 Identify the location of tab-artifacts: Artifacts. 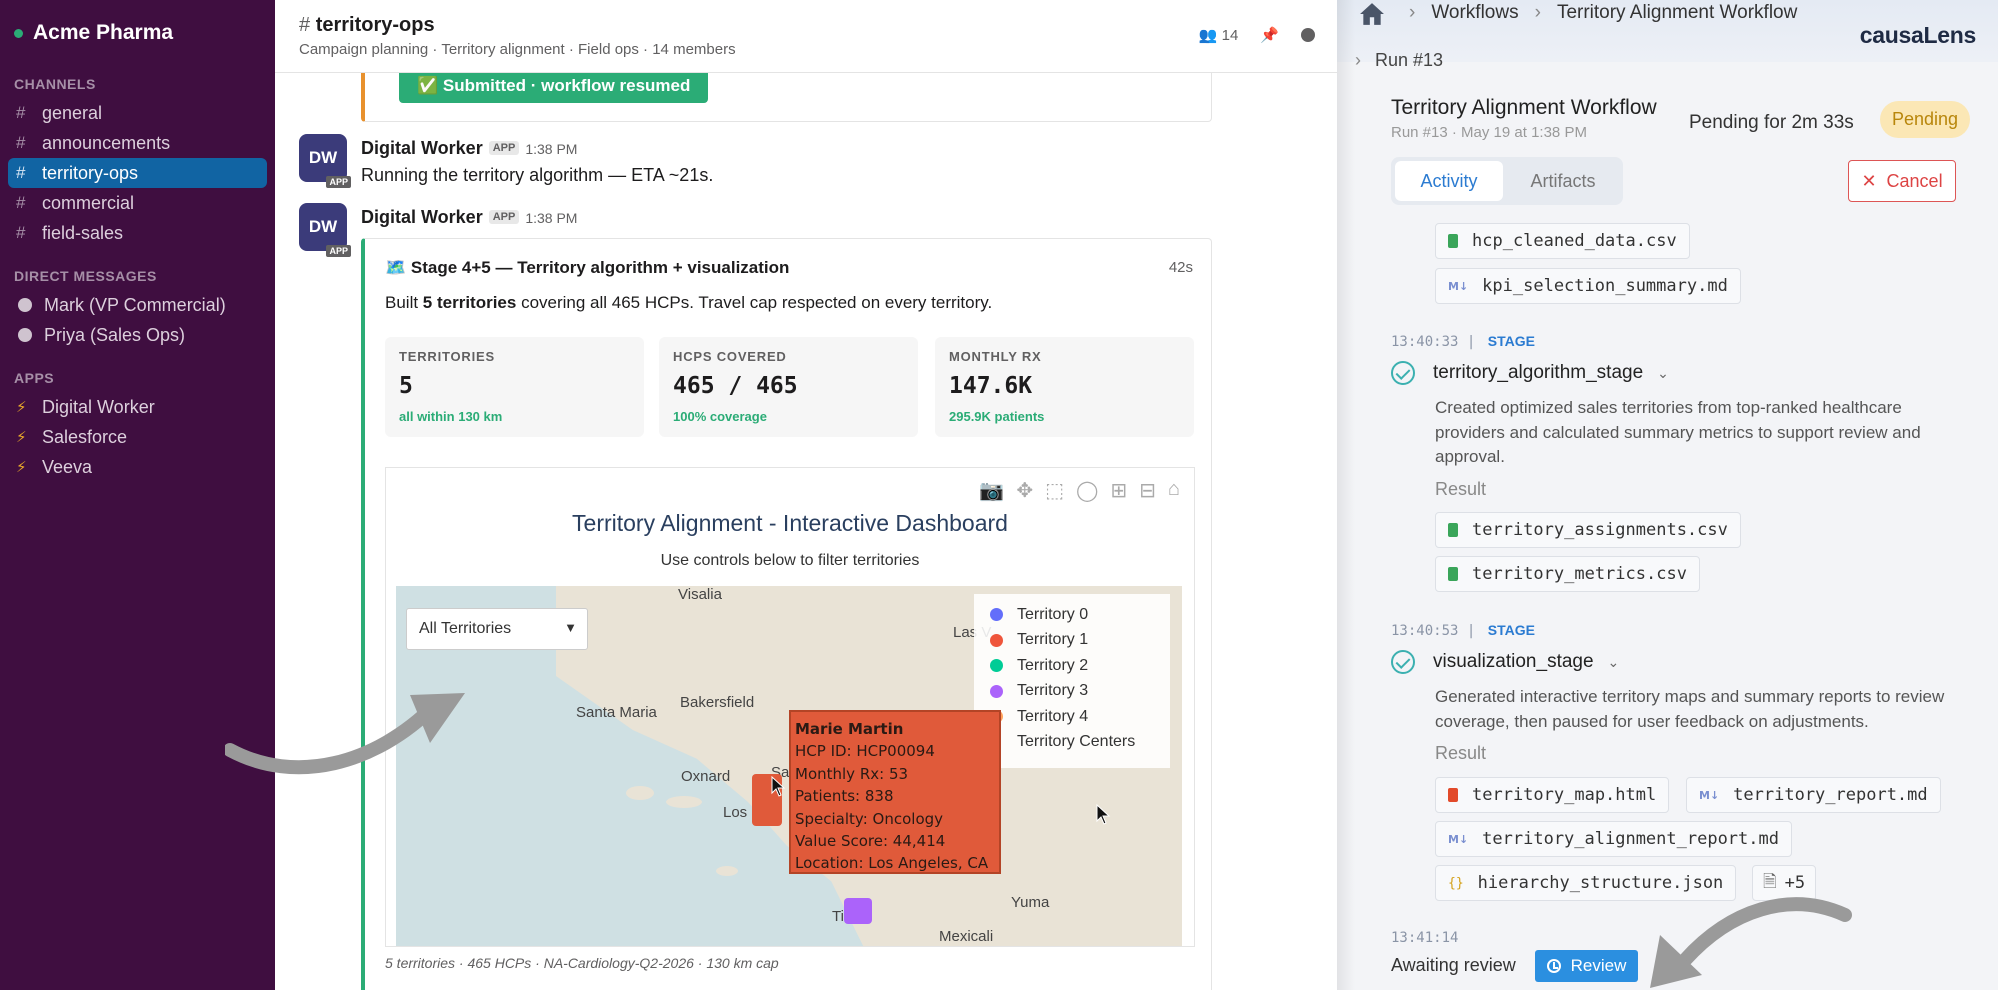
(1563, 180).